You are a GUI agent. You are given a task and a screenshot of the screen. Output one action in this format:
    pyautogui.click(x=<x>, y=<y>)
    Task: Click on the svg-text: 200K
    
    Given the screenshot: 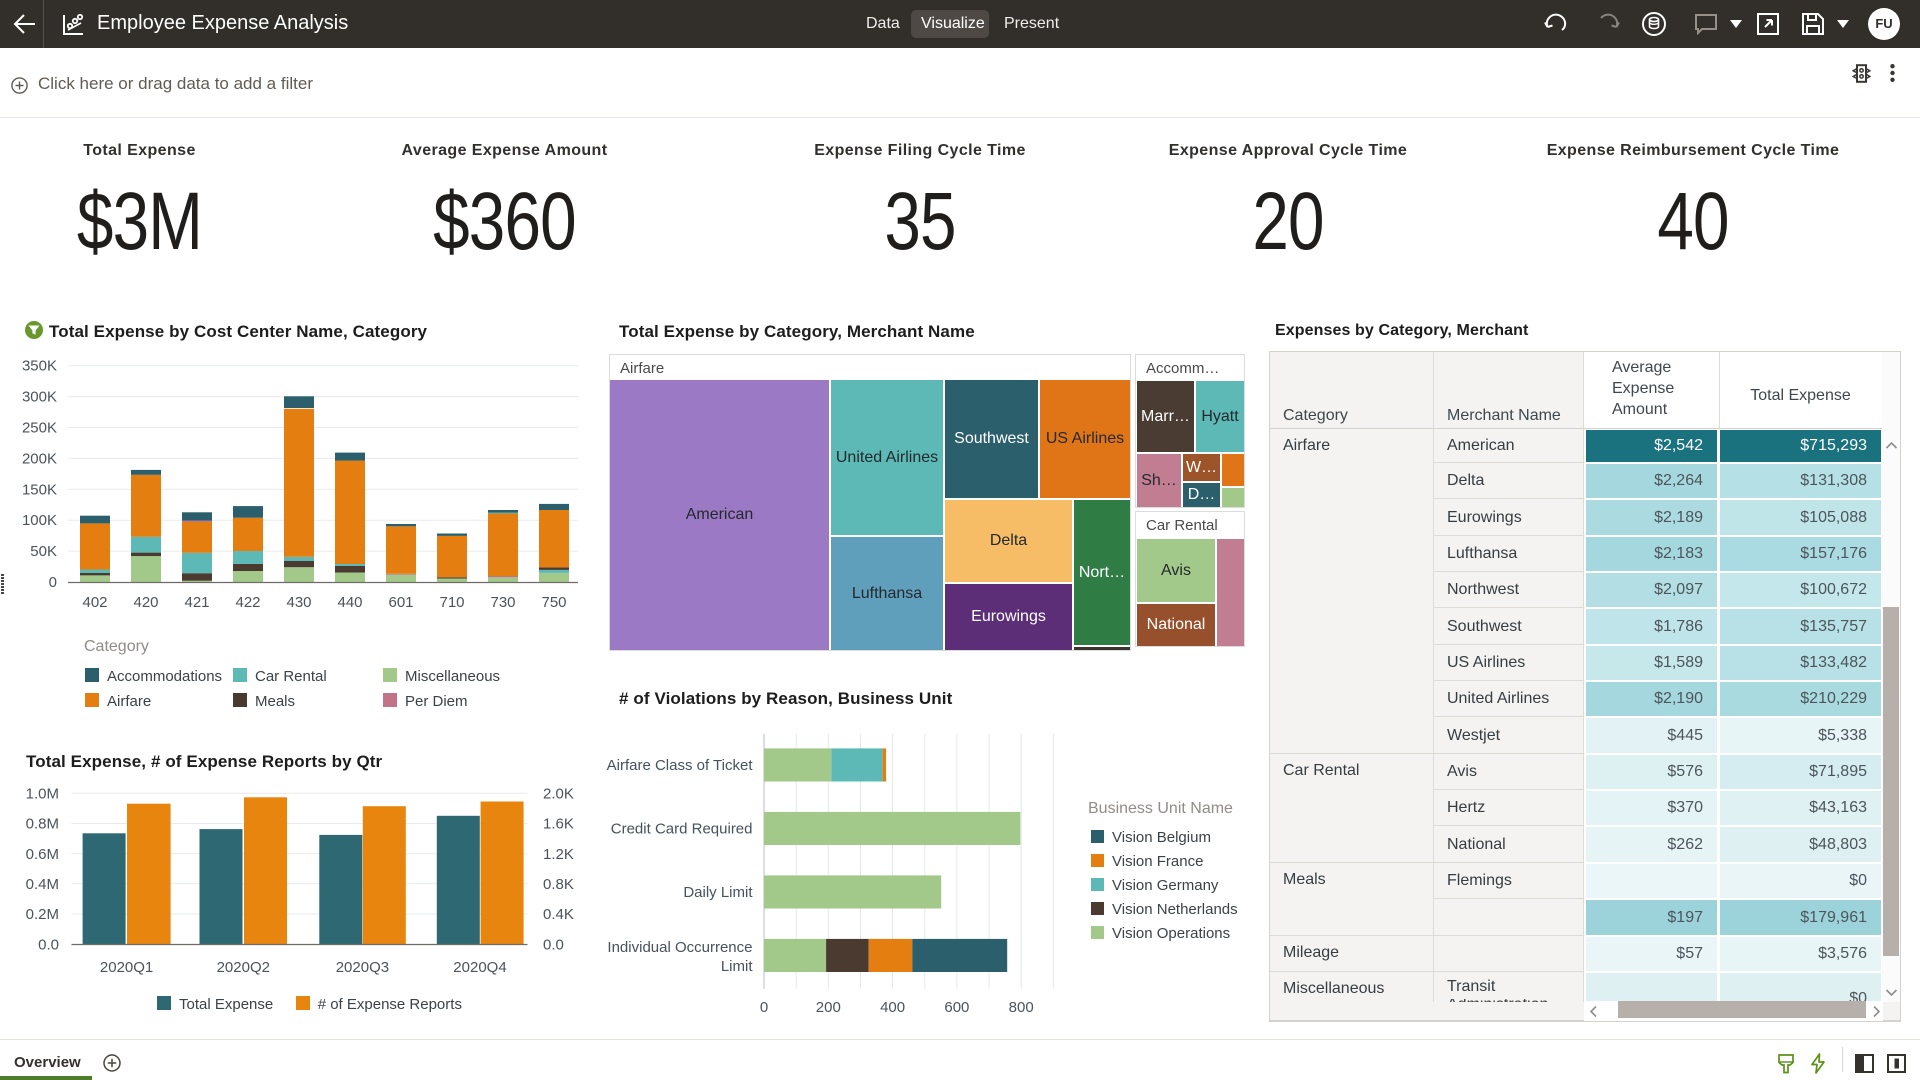 What is the action you would take?
    pyautogui.click(x=39, y=458)
    